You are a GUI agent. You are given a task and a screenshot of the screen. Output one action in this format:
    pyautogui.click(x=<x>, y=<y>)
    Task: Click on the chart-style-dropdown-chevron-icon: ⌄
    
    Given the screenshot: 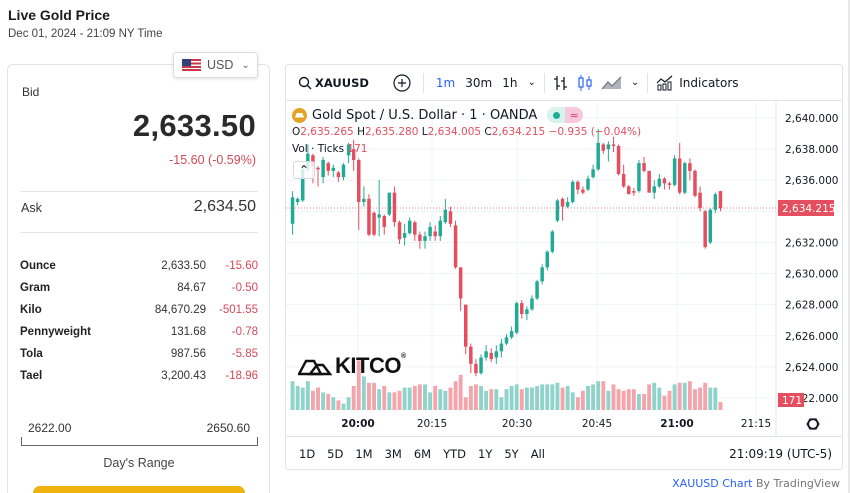 What is the action you would take?
    pyautogui.click(x=635, y=82)
    